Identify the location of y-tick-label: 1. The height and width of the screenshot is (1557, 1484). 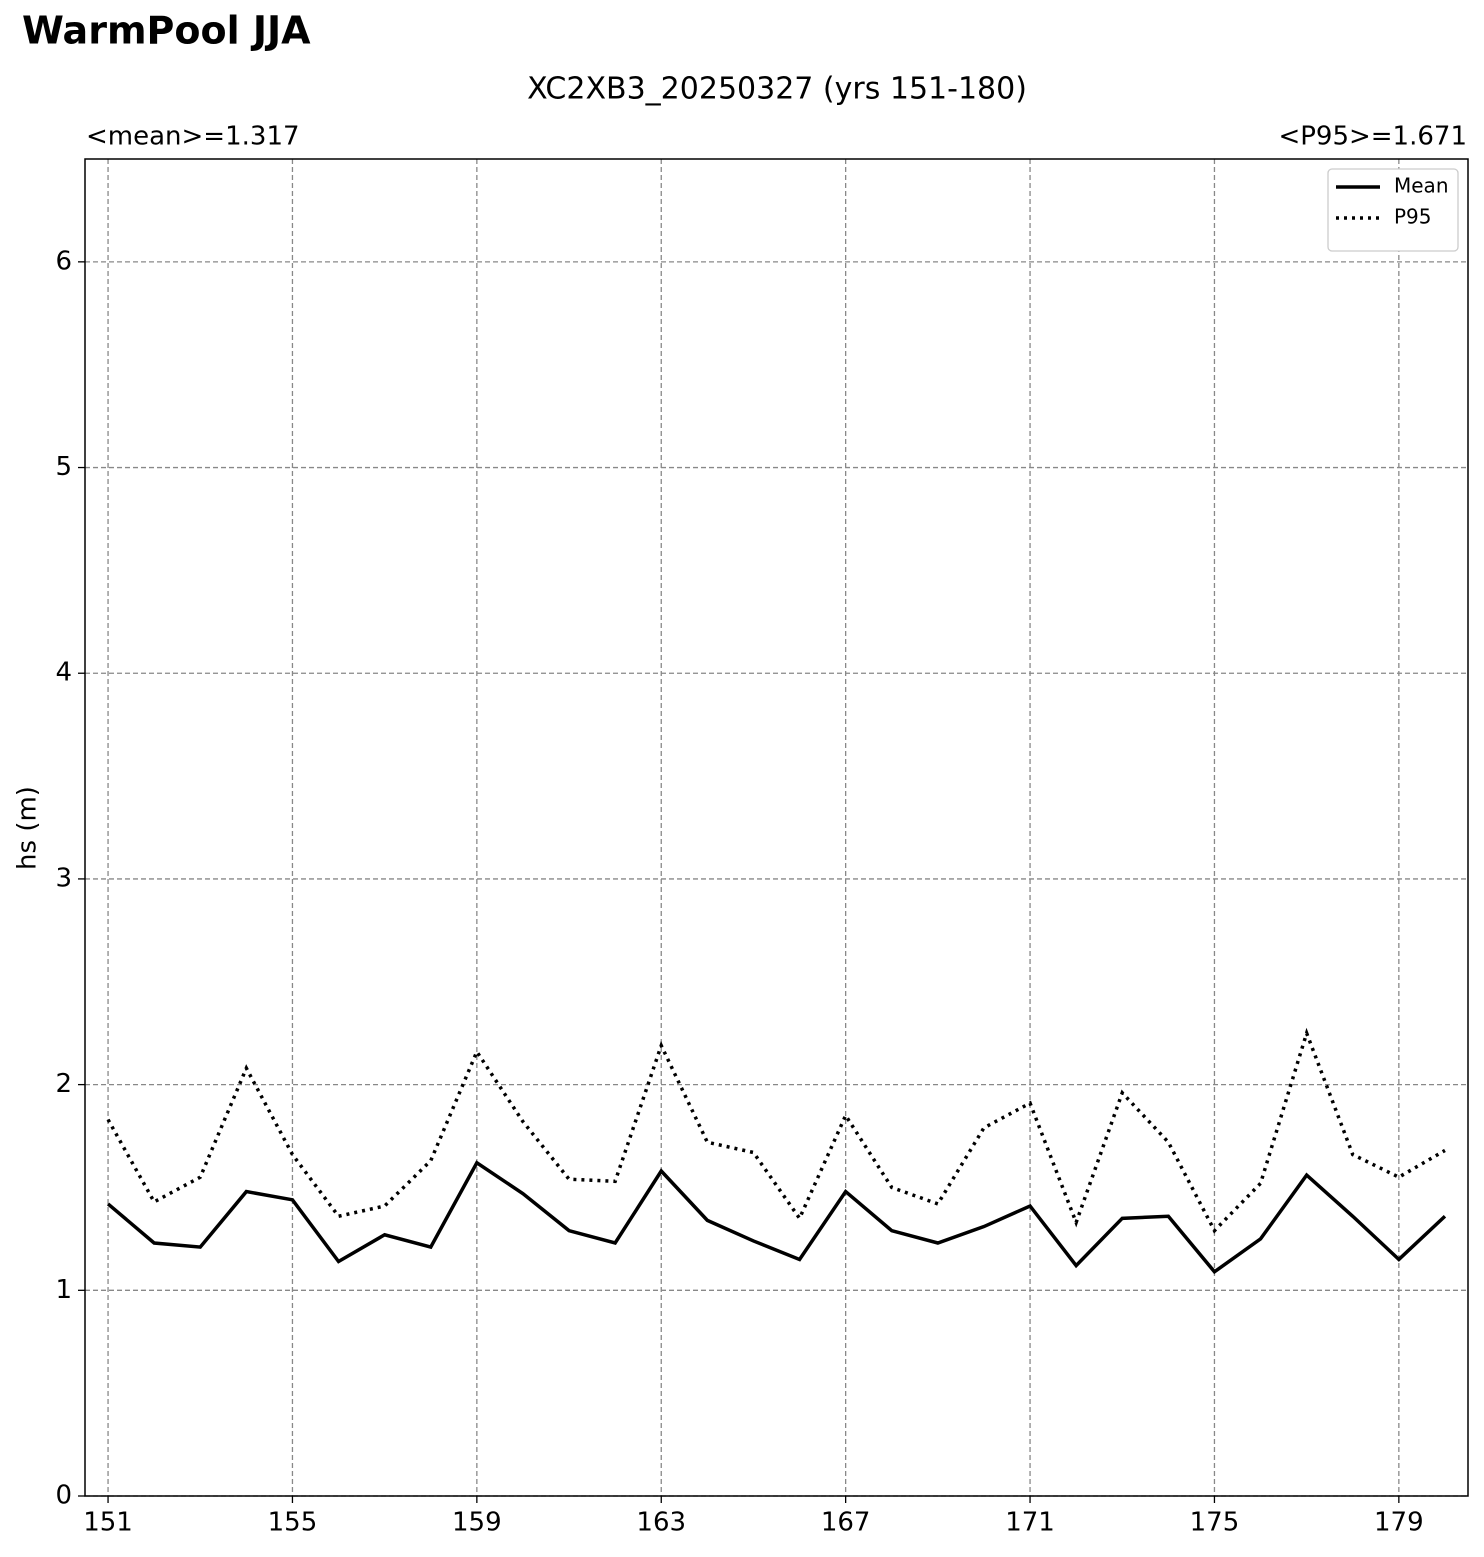
(63, 1290).